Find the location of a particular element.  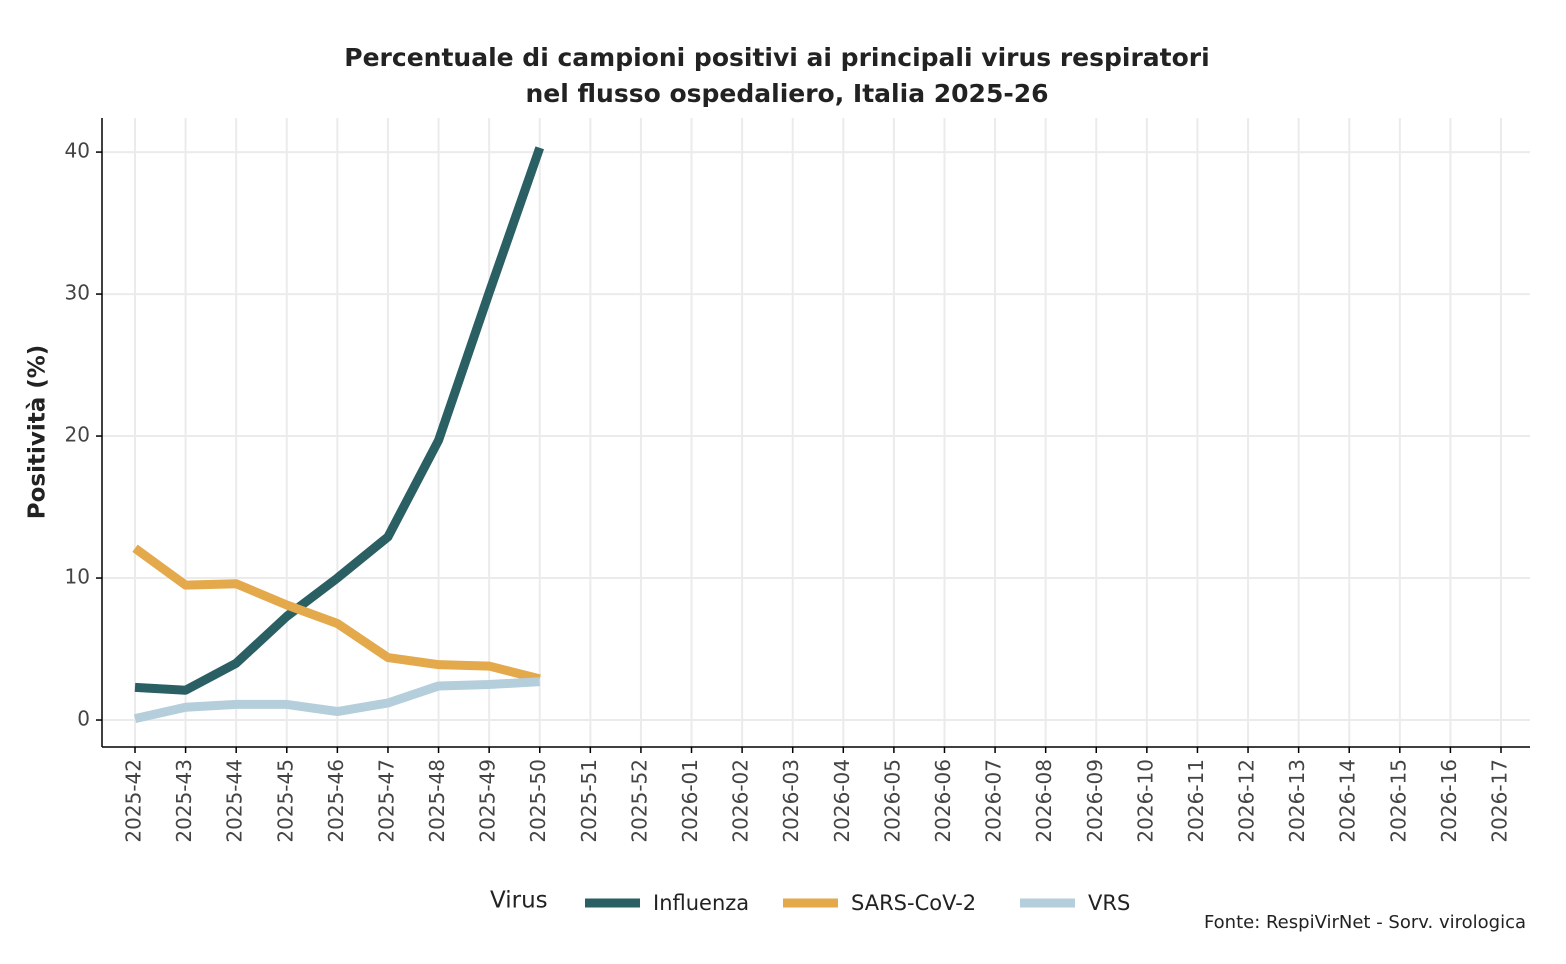

x-tick-label: 2026-04 is located at coordinates (842, 801).